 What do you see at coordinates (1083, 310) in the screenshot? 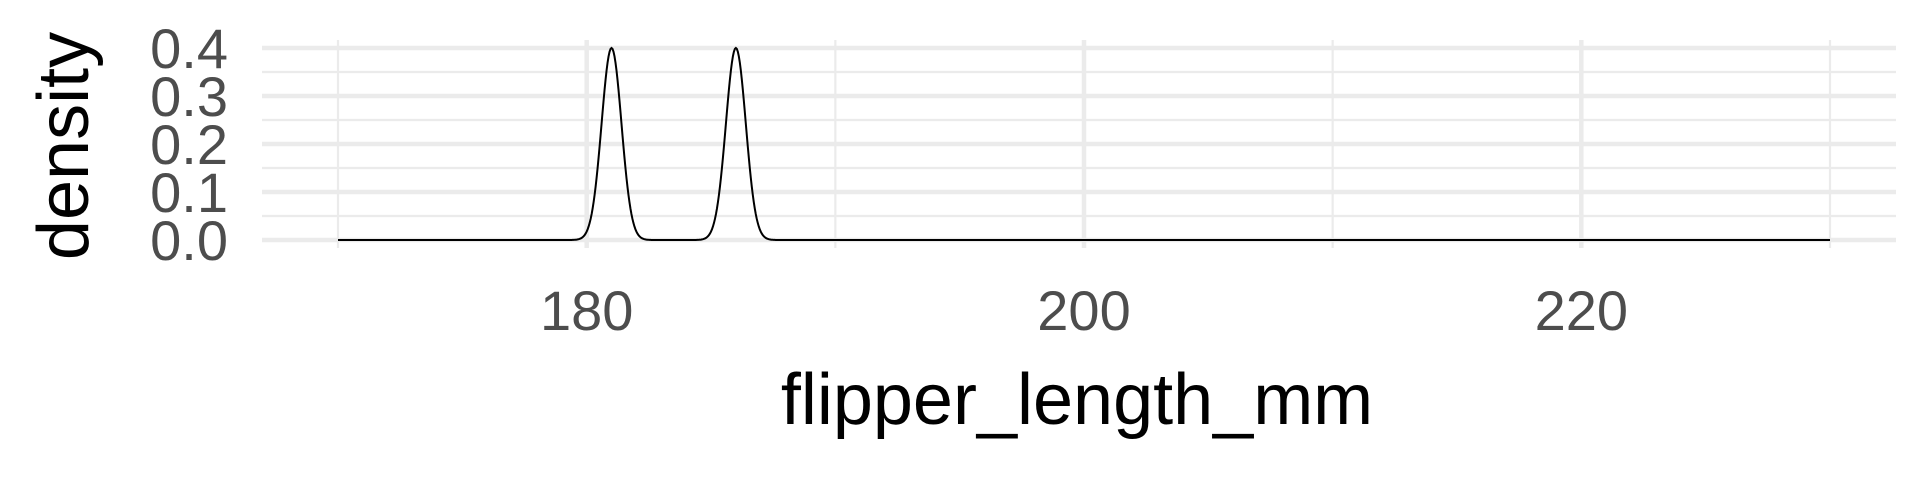
I see `x-tick-label: 200` at bounding box center [1083, 310].